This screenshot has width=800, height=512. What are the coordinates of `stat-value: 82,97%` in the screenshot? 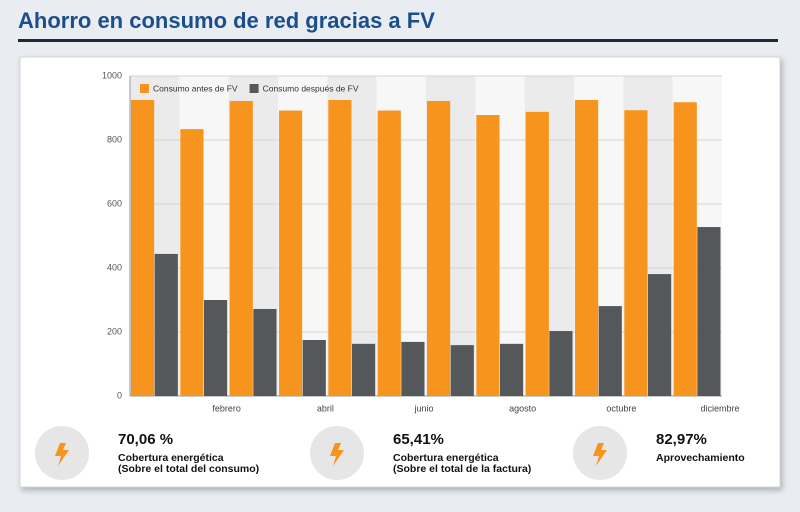 It's located at (681, 439).